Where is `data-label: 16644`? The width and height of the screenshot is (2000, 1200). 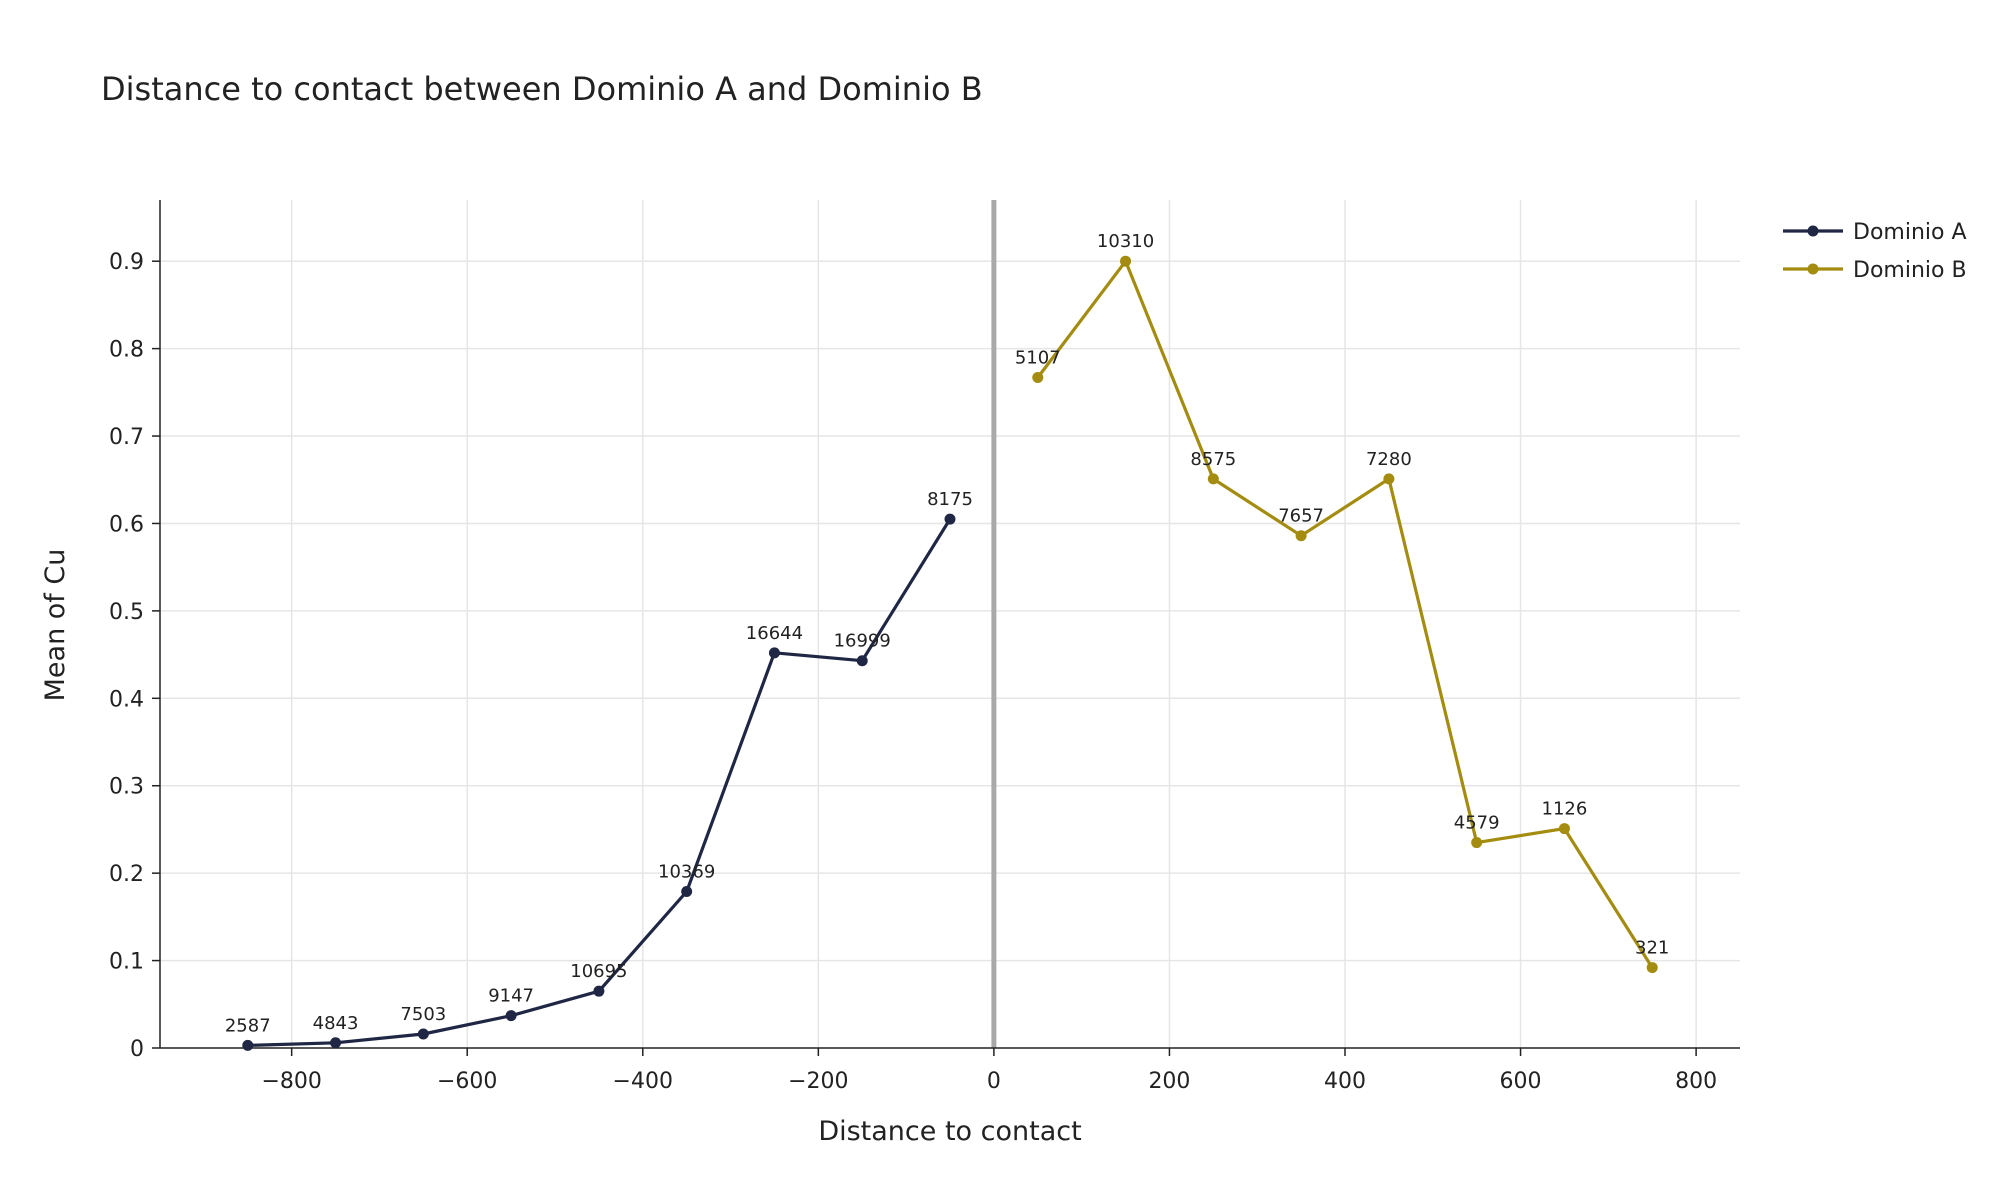 data-label: 16644 is located at coordinates (774, 633).